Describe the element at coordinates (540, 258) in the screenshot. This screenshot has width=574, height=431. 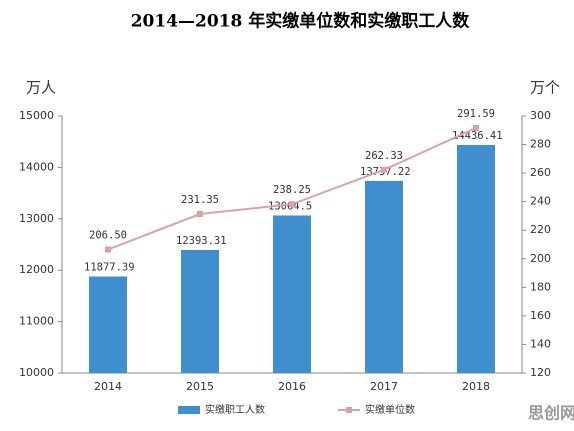
I see `y2-tick-label: 200` at that location.